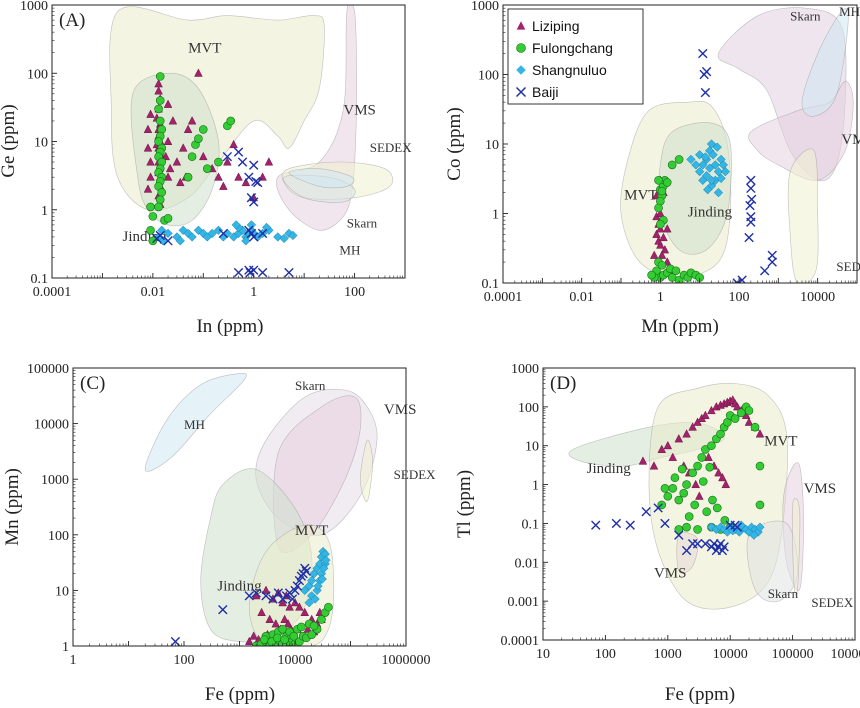 The image size is (860, 708). Describe the element at coordinates (521, 48) in the screenshot. I see `legend-marker` at that location.